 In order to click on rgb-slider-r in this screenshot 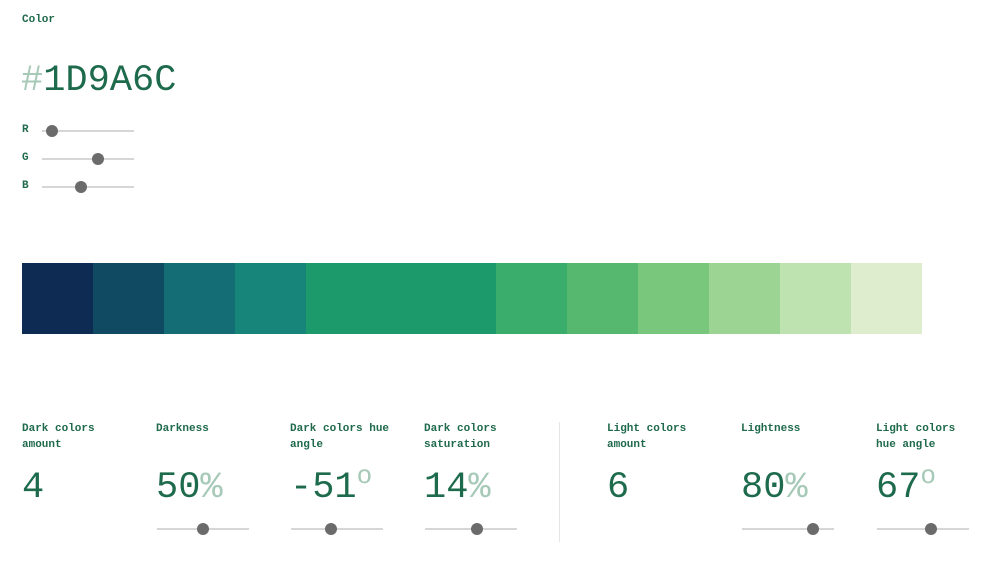, I will do `click(88, 131)`.